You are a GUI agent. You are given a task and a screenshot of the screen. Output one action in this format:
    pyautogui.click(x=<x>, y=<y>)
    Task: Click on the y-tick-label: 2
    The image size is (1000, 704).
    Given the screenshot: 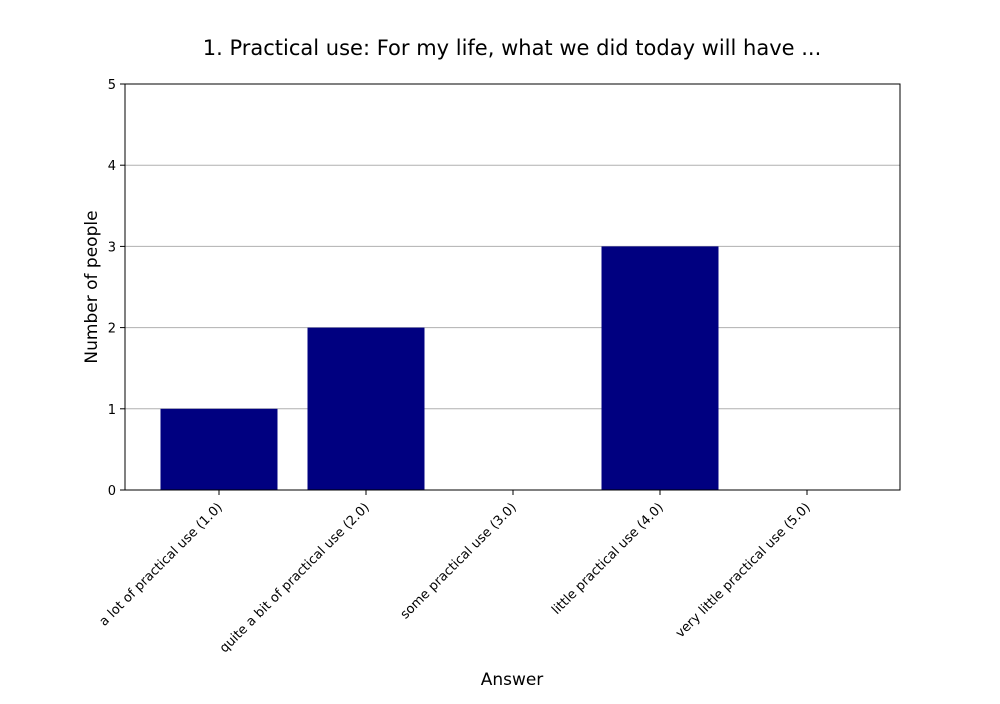 What is the action you would take?
    pyautogui.click(x=112, y=329)
    